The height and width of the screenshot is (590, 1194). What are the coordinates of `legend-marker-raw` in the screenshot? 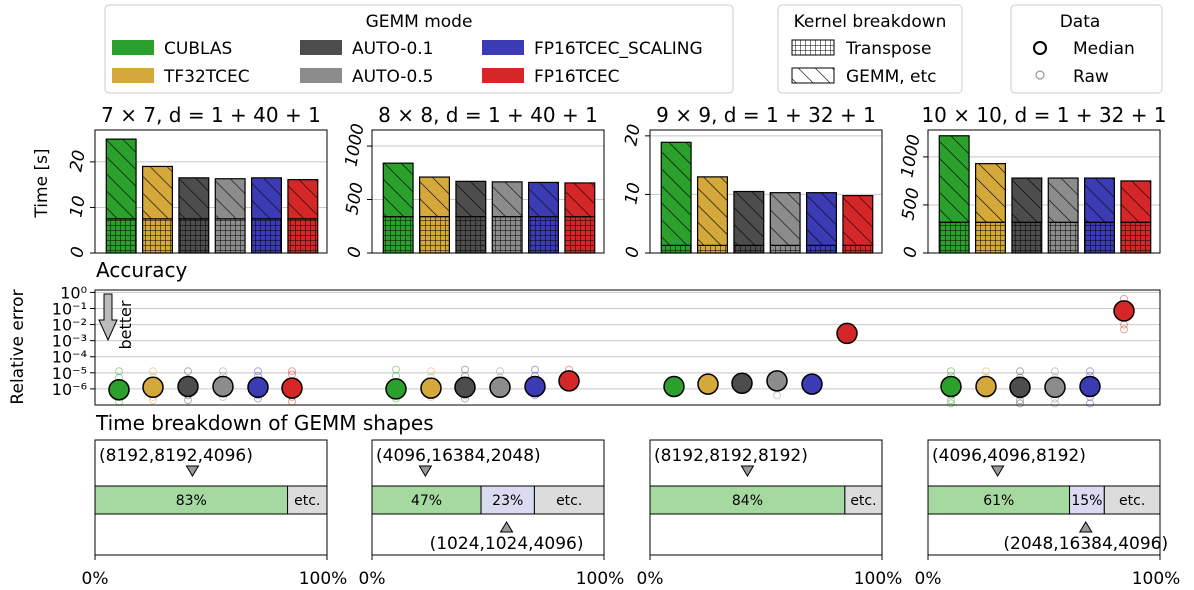 It's located at (1040, 75).